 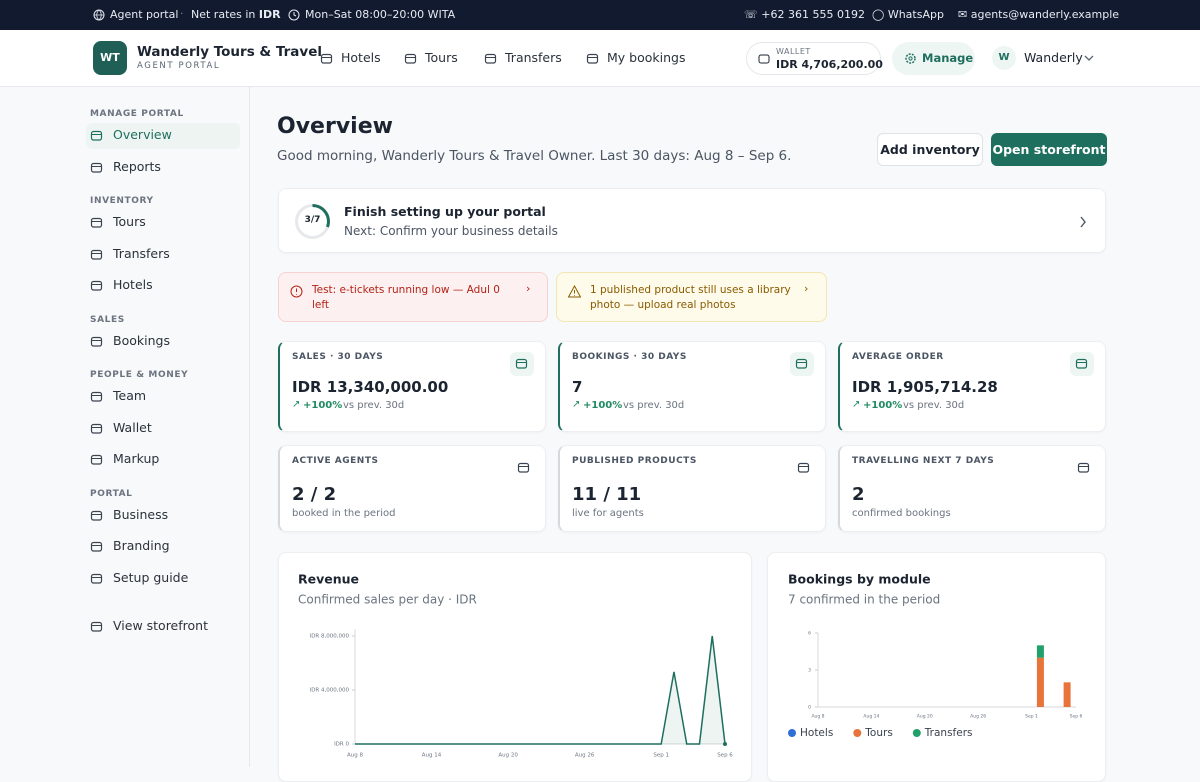 I want to click on stat-card: BOOKINGS · 30 DAYS 7 ↗ +100% vs prev. 30d, so click(x=692, y=386).